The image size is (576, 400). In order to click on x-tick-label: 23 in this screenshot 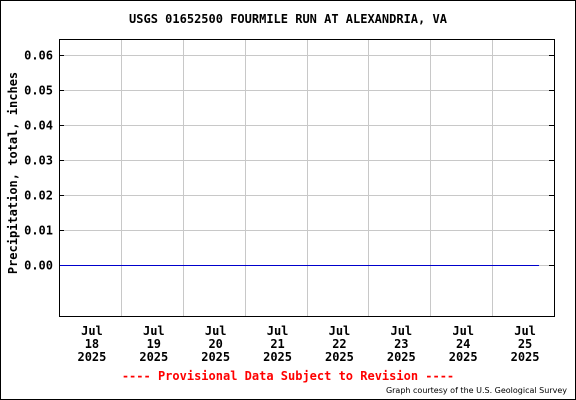, I will do `click(401, 344)`.